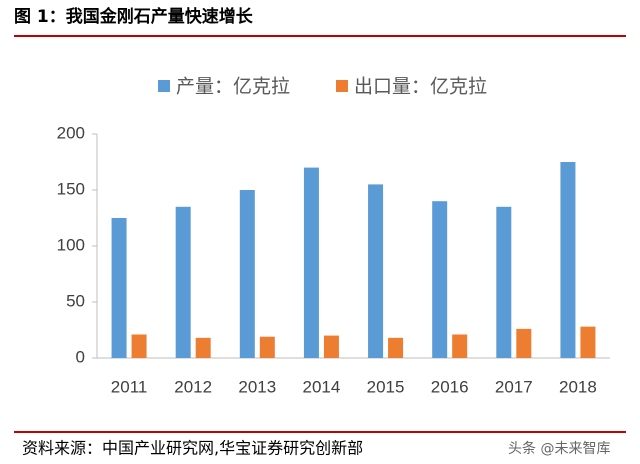 This screenshot has height=464, width=640. Describe the element at coordinates (450, 386) in the screenshot. I see `x-tick-label: 2016` at that location.